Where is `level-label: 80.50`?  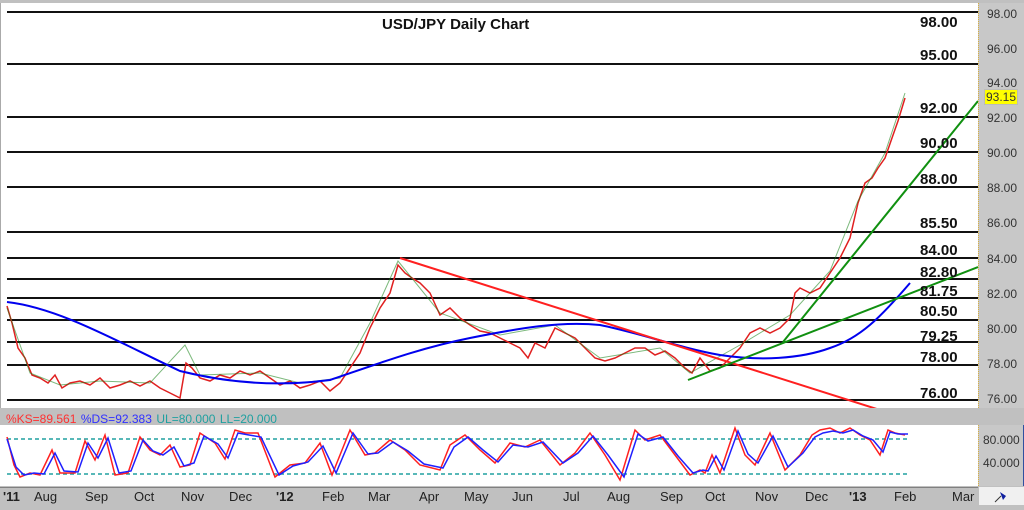 level-label: 80.50 is located at coordinates (939, 311).